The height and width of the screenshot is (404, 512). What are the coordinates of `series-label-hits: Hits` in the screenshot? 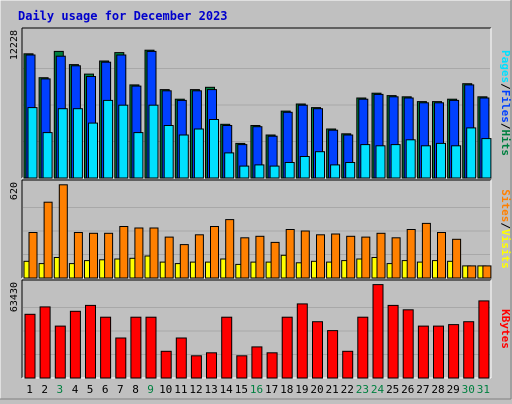 It's located at (505, 143).